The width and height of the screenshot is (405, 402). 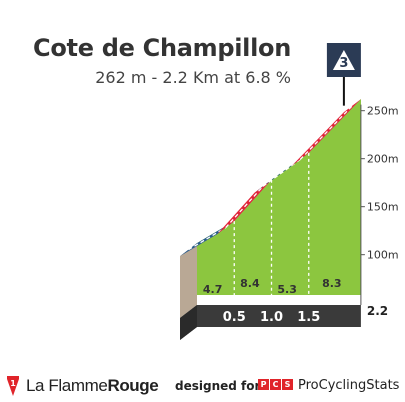 What do you see at coordinates (308, 317) in the screenshot?
I see `km-marker-label: 1.5` at bounding box center [308, 317].